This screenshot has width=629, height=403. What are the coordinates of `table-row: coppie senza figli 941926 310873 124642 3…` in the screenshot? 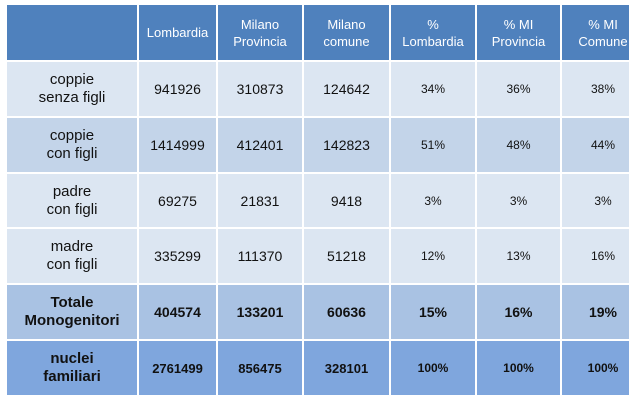 It's located at (317, 89).